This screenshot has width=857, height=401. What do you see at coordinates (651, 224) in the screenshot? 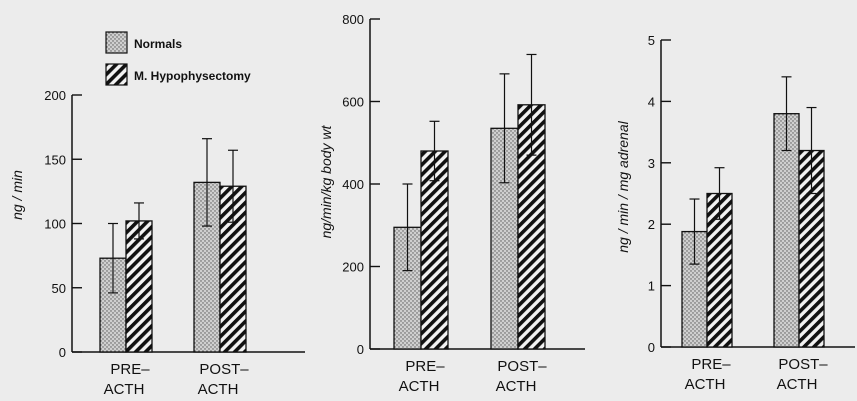
I see `y-tick-label: 2` at bounding box center [651, 224].